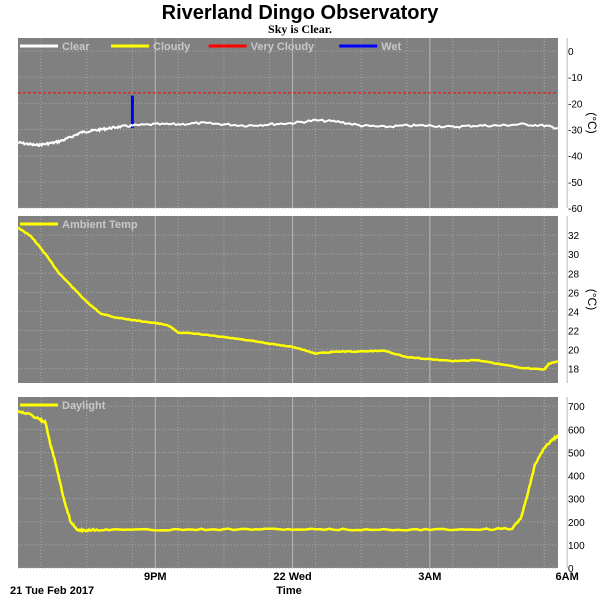 The height and width of the screenshot is (600, 600). I want to click on y-tick-label: 18, so click(574, 370).